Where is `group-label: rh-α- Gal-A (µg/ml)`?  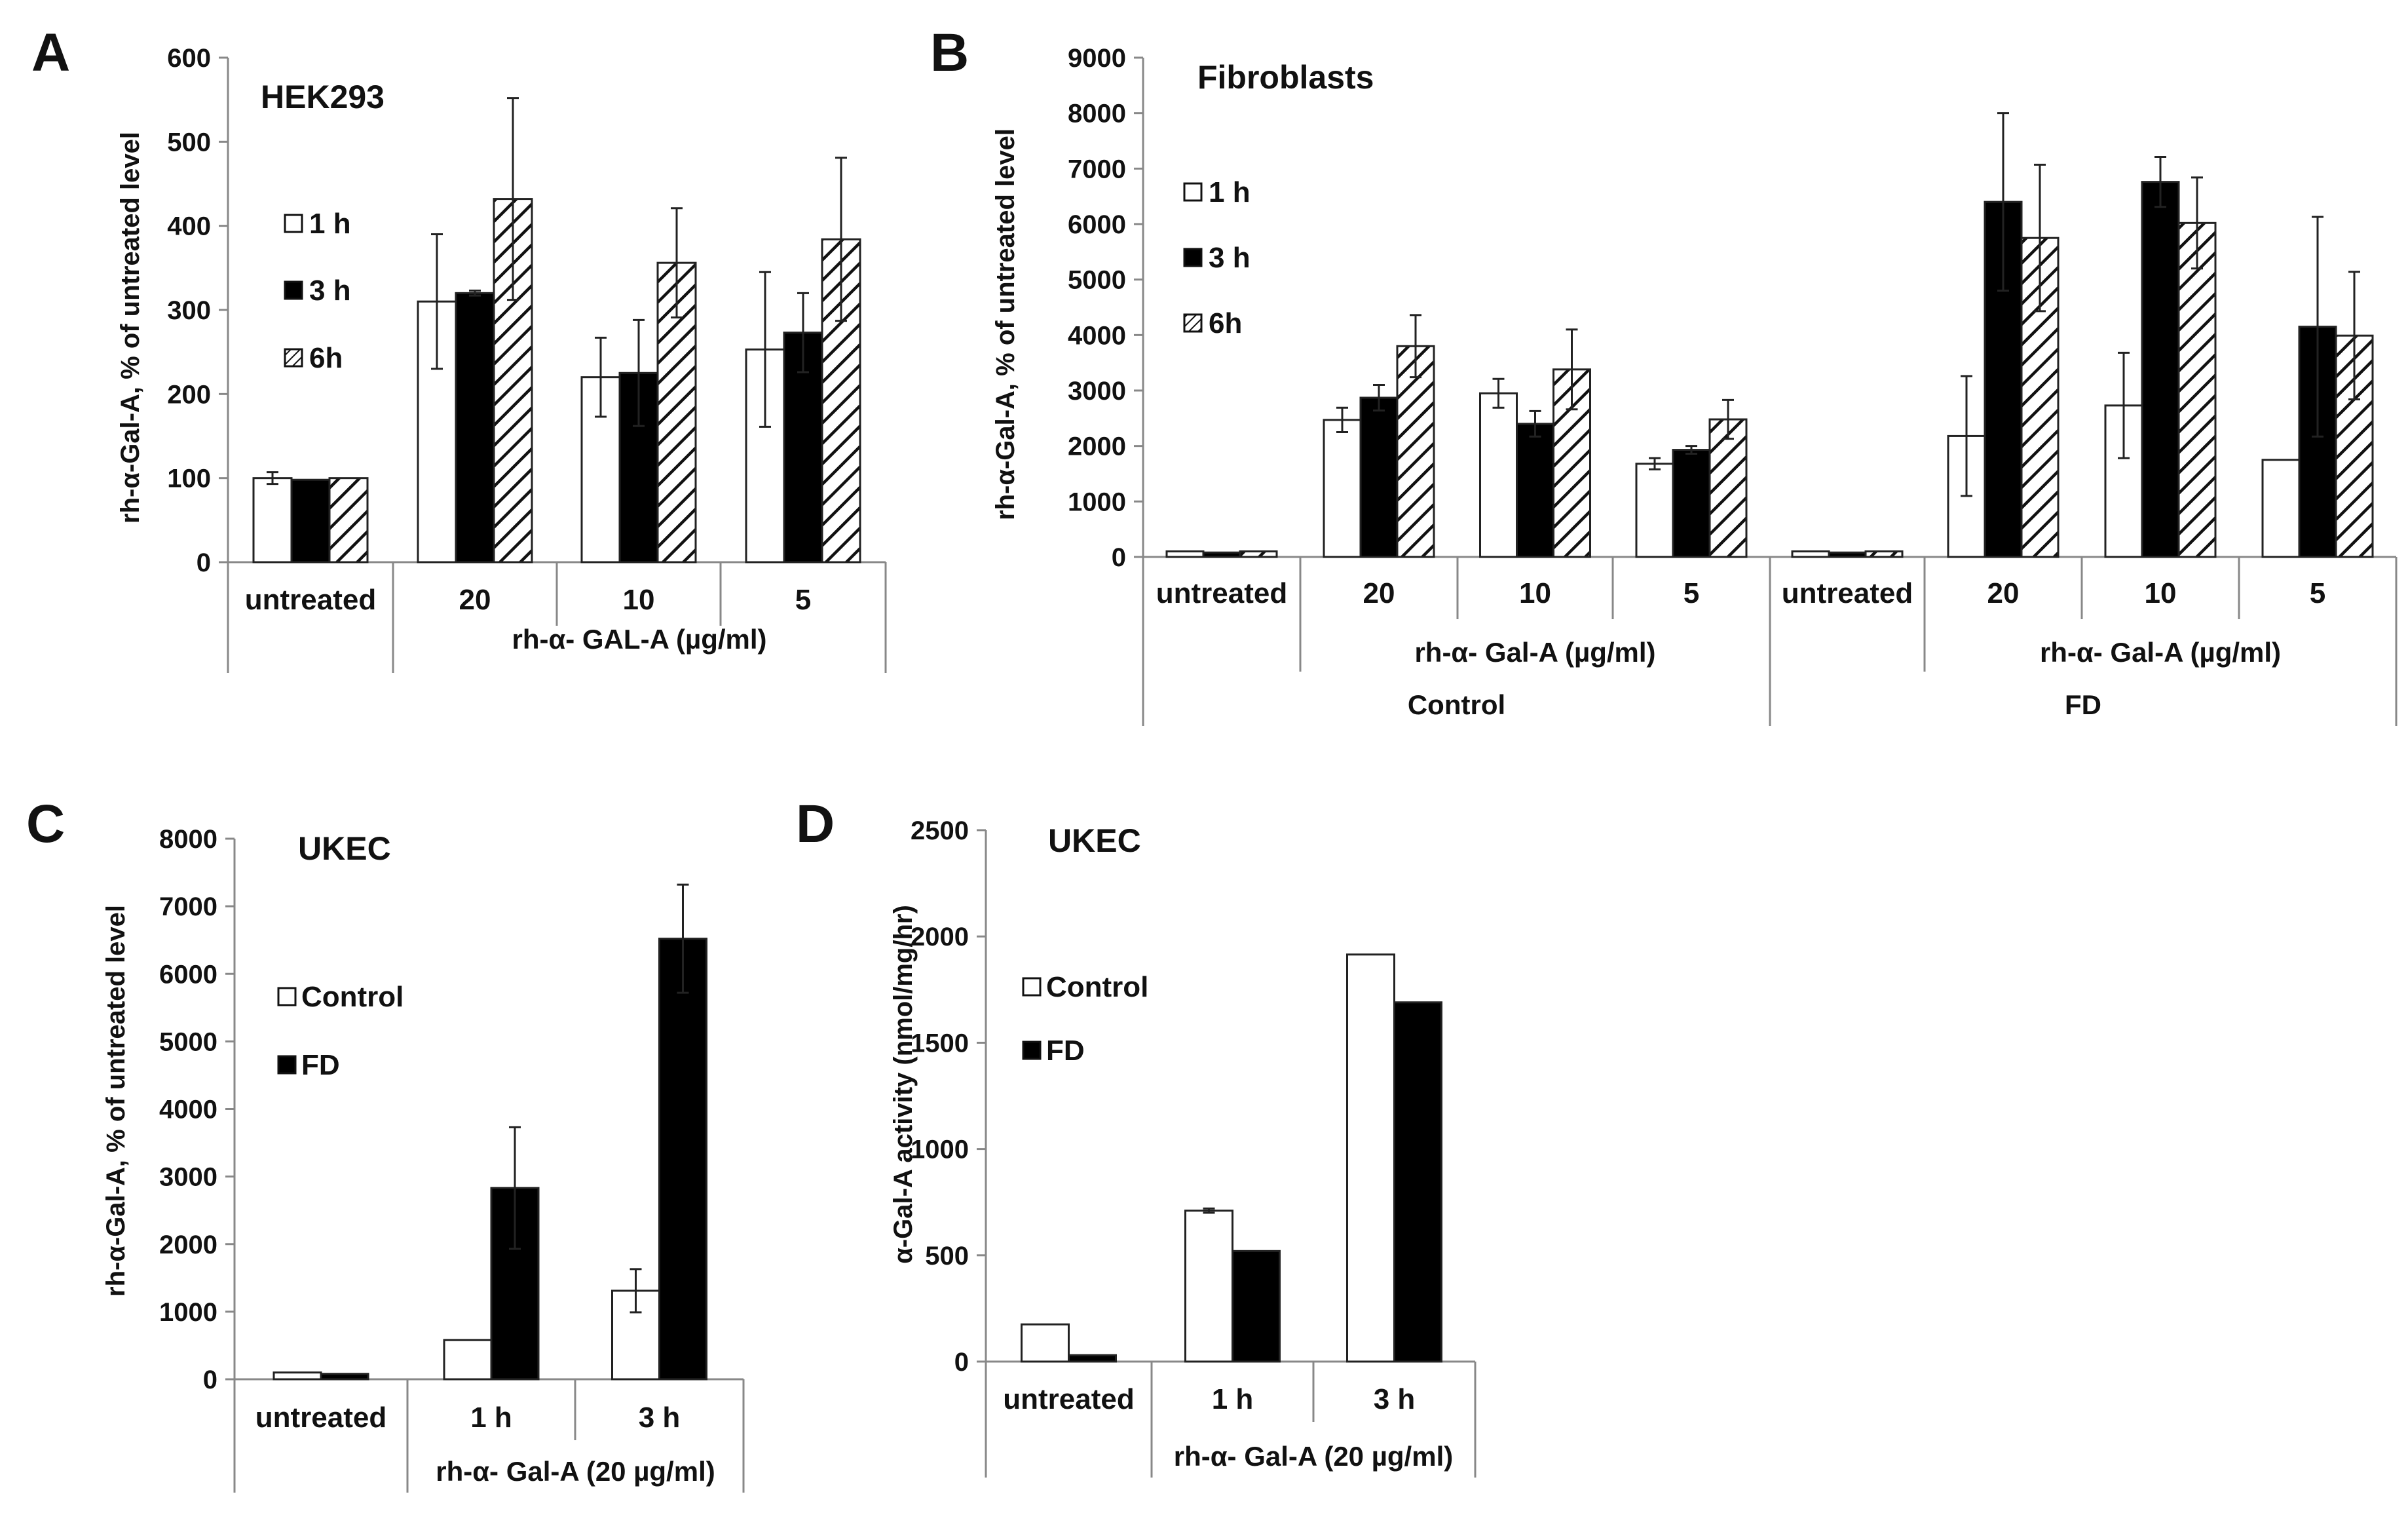
group-label: rh-α- Gal-A (µg/ml) is located at coordinates (2160, 652).